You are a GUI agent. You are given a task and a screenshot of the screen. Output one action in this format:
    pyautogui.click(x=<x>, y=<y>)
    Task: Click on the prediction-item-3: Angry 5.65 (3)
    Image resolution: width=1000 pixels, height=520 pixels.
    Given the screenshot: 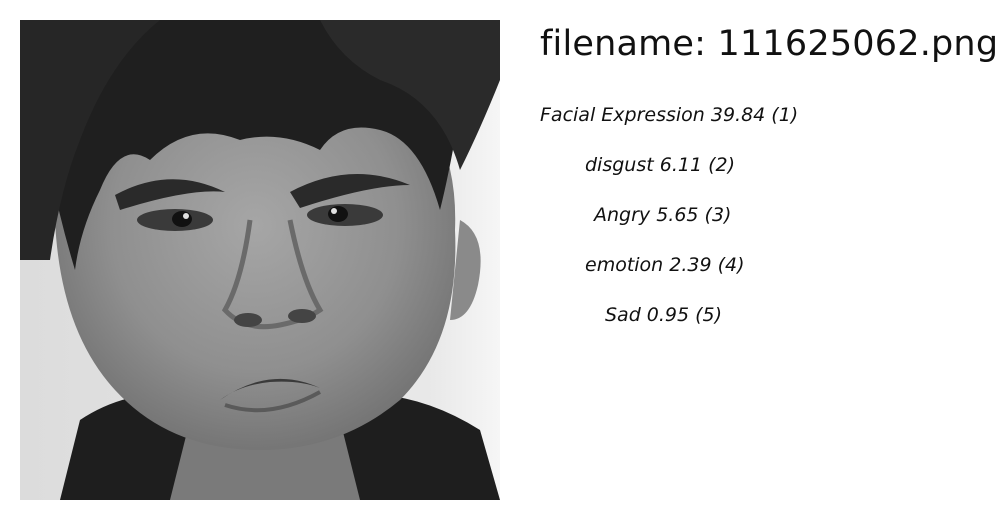 What is the action you would take?
    pyautogui.click(x=663, y=215)
    